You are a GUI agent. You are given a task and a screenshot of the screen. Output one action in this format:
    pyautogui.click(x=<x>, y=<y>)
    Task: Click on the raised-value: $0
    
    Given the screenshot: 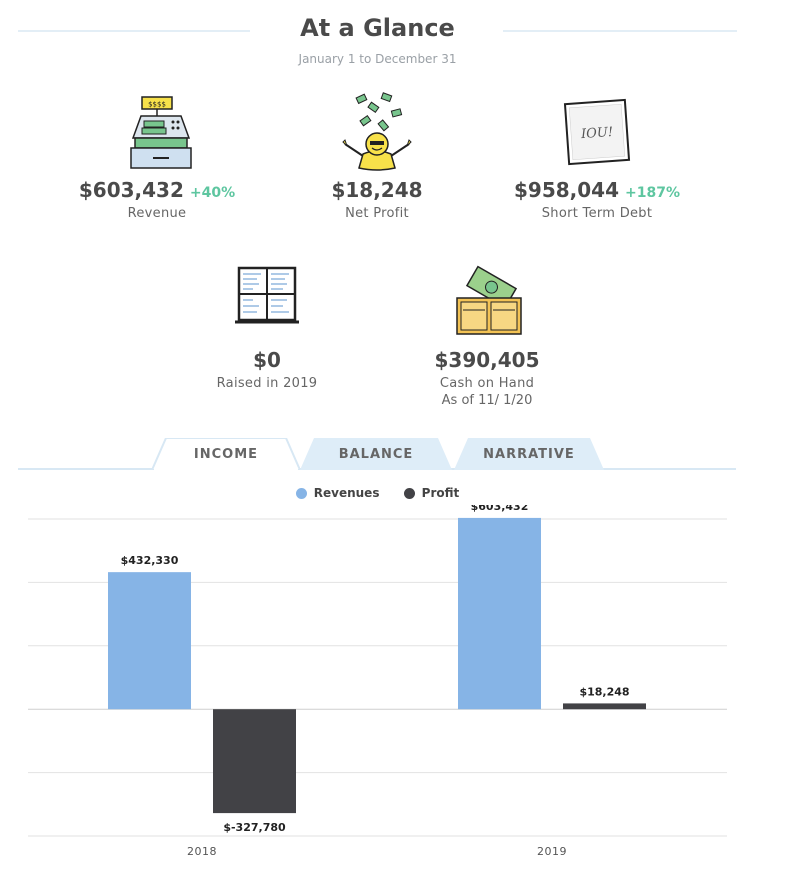 What is the action you would take?
    pyautogui.click(x=267, y=360)
    